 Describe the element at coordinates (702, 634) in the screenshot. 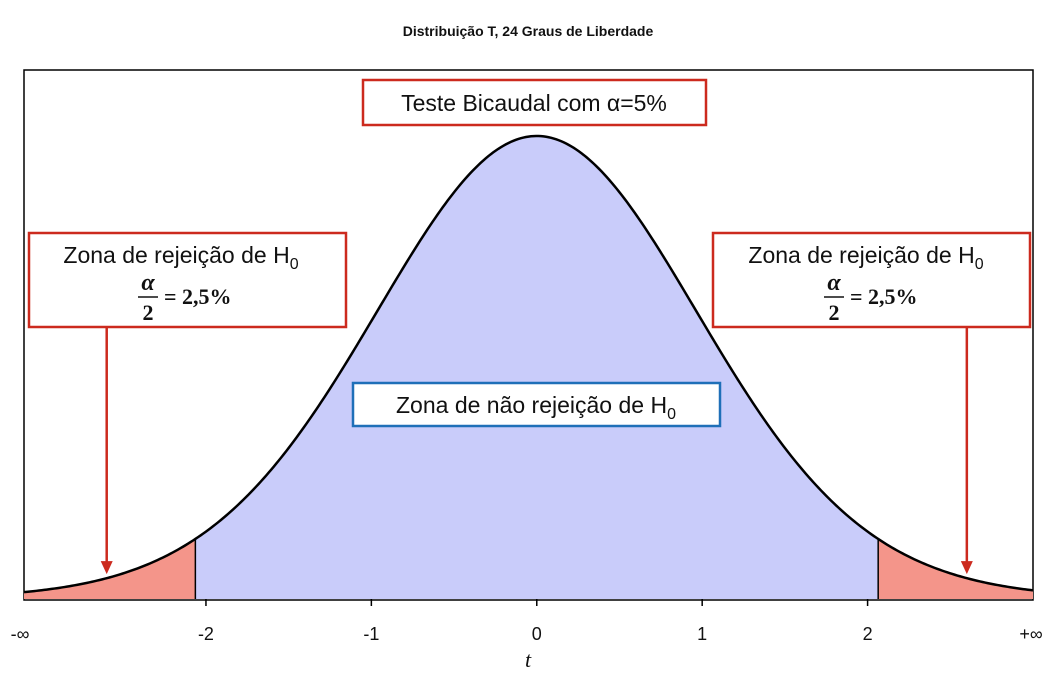

I see `x-tick-label: 1` at that location.